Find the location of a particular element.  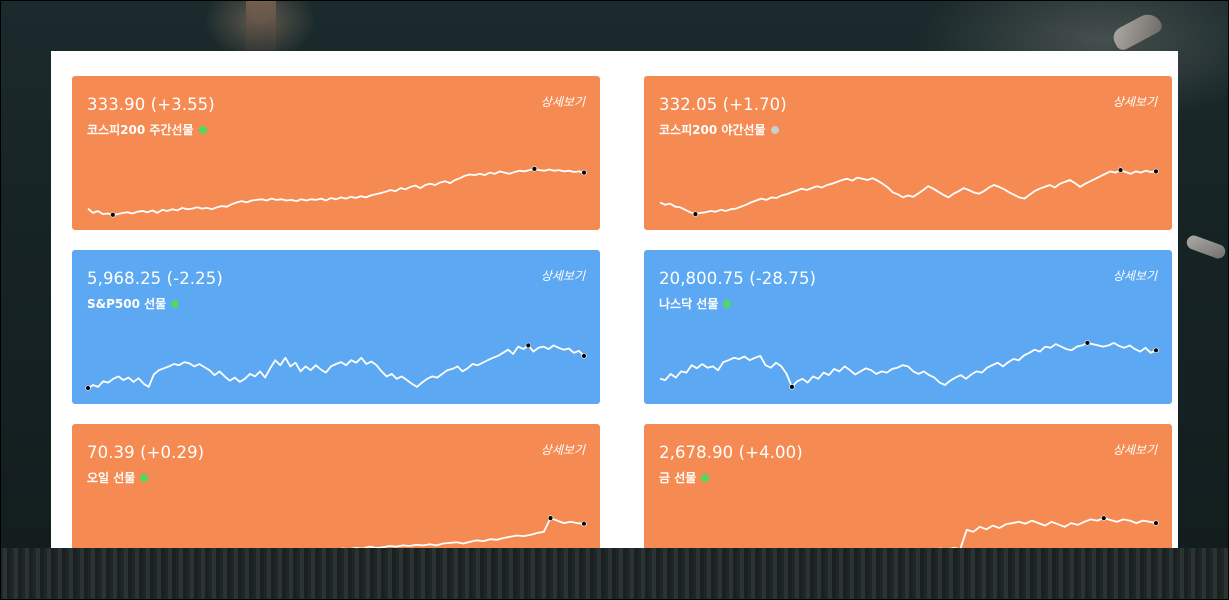

futures-card: 332.05 (+1.70) 코스피200 야간선물 상세보기 is located at coordinates (908, 153).